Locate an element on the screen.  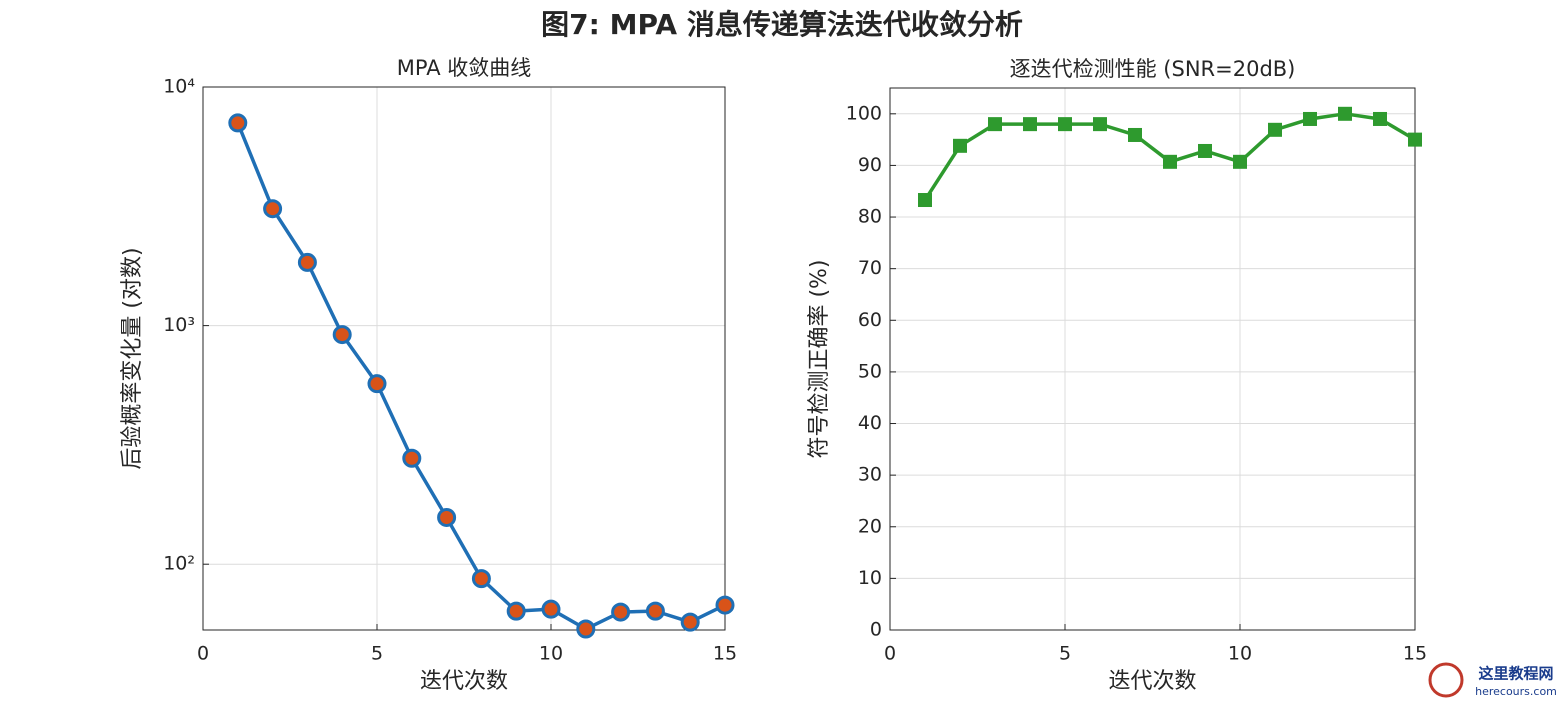
y-tick-label: 40 is located at coordinates (870, 423).